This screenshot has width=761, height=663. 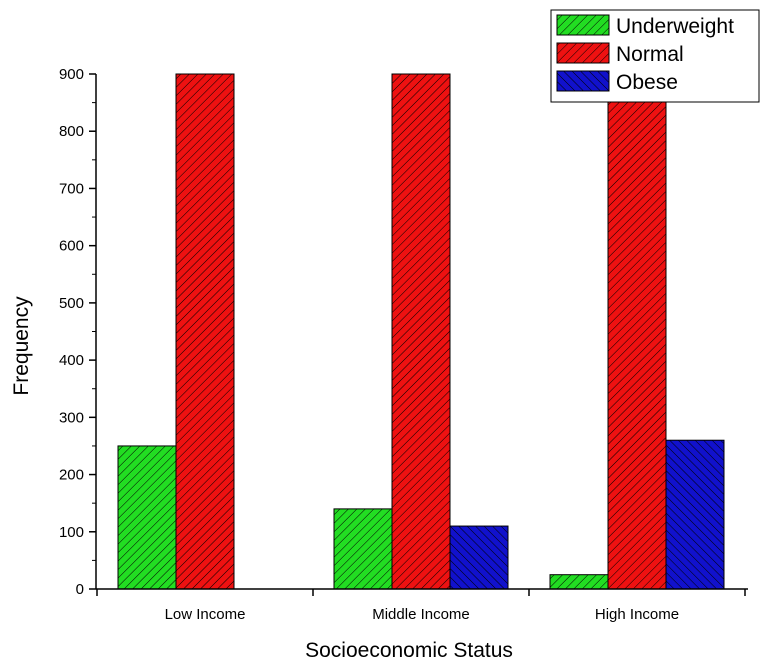 What do you see at coordinates (147, 517) in the screenshot?
I see `bar-low-income-underweight` at bounding box center [147, 517].